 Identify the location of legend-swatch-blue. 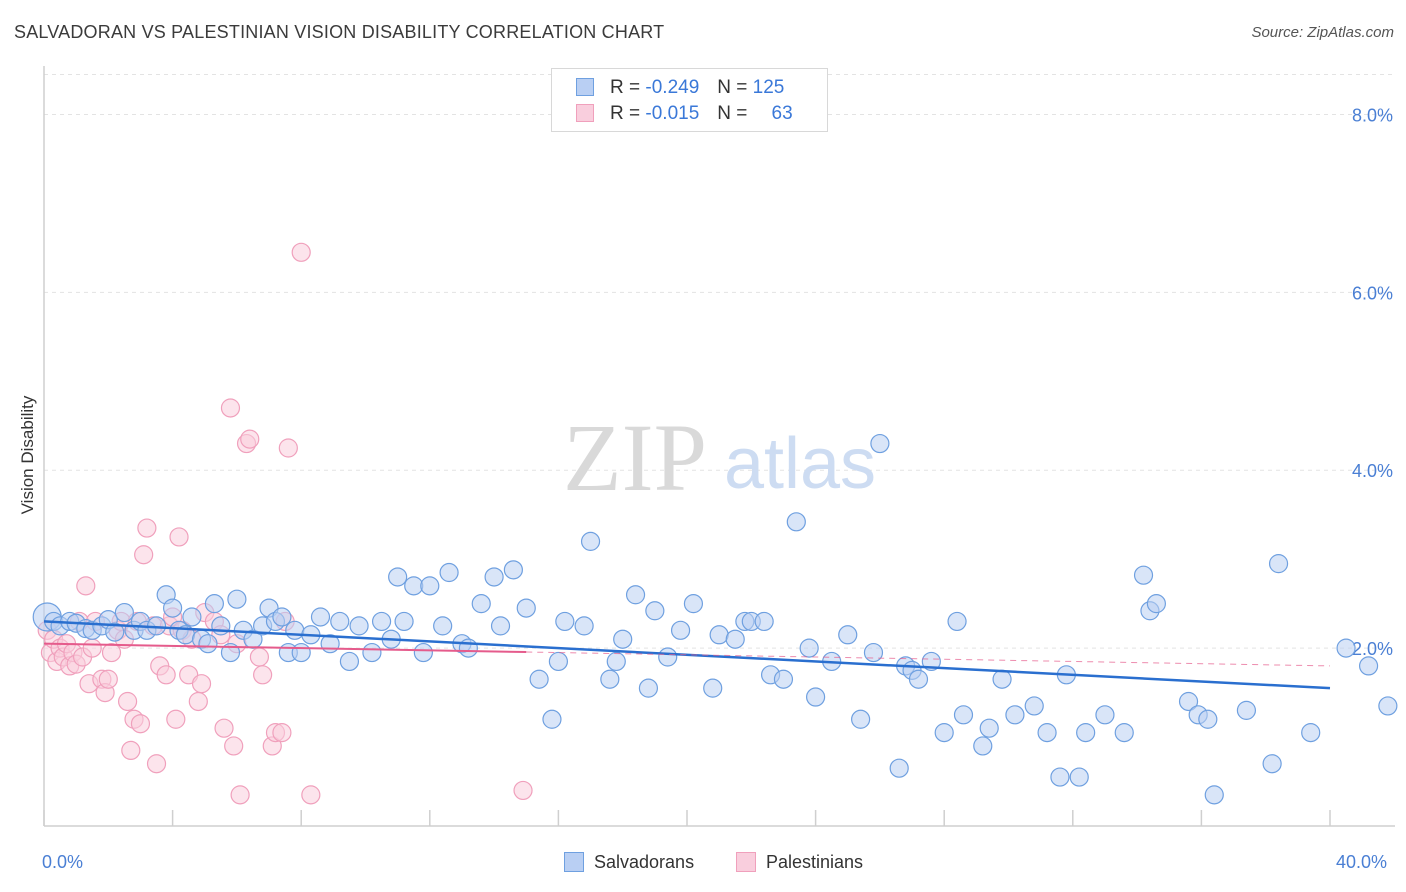
(585, 87).